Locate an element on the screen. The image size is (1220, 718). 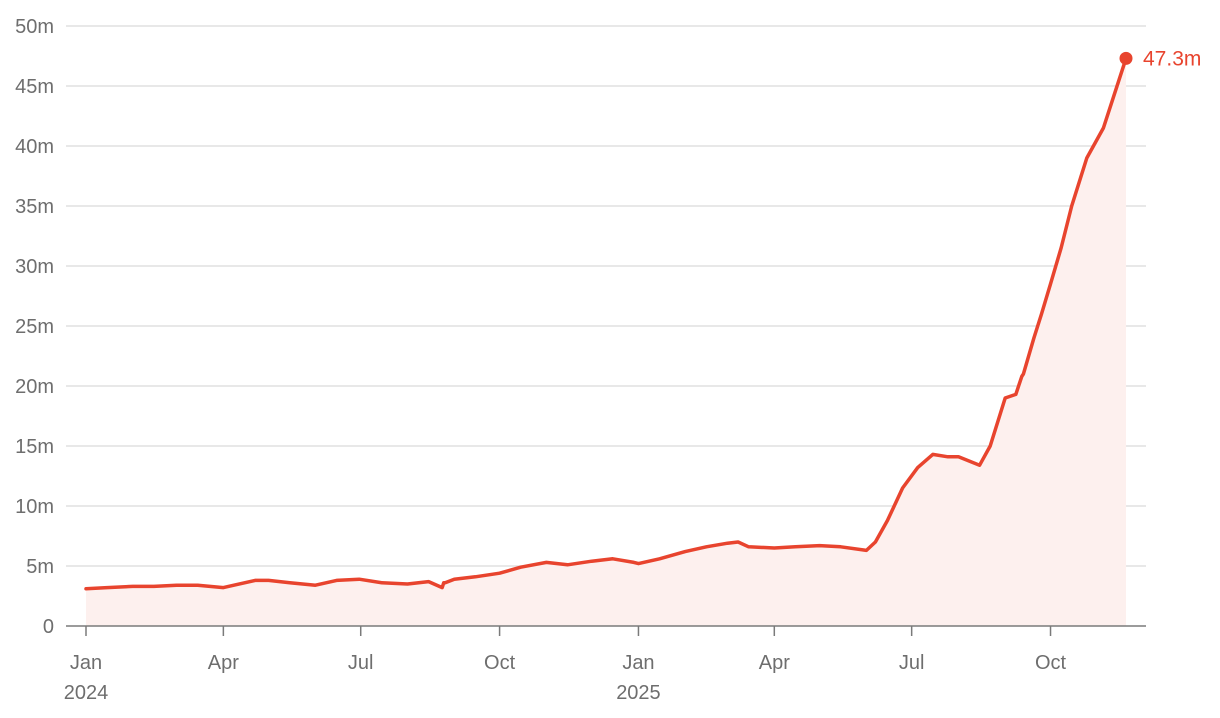
axes is located at coordinates (606, 630).